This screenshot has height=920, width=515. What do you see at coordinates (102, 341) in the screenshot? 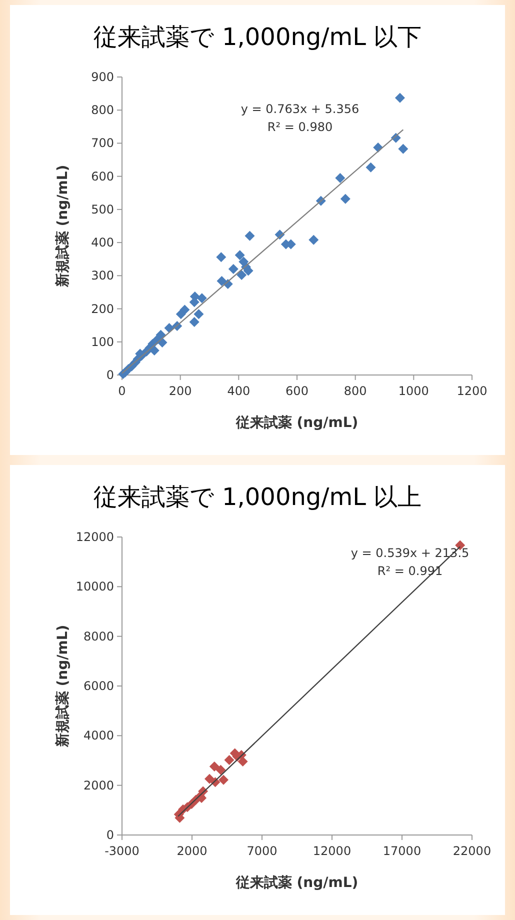
I see `y-tick-label: 100` at bounding box center [102, 341].